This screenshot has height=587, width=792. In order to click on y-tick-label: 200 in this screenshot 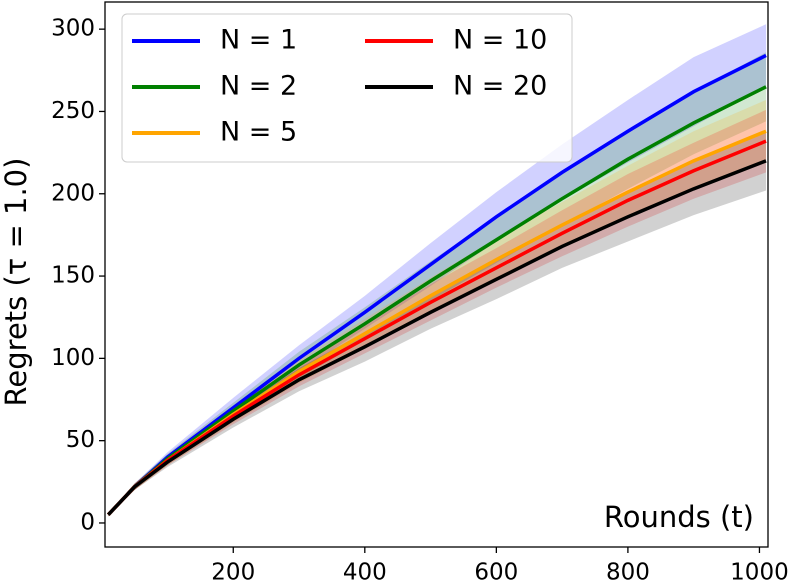, I will do `click(73, 193)`.